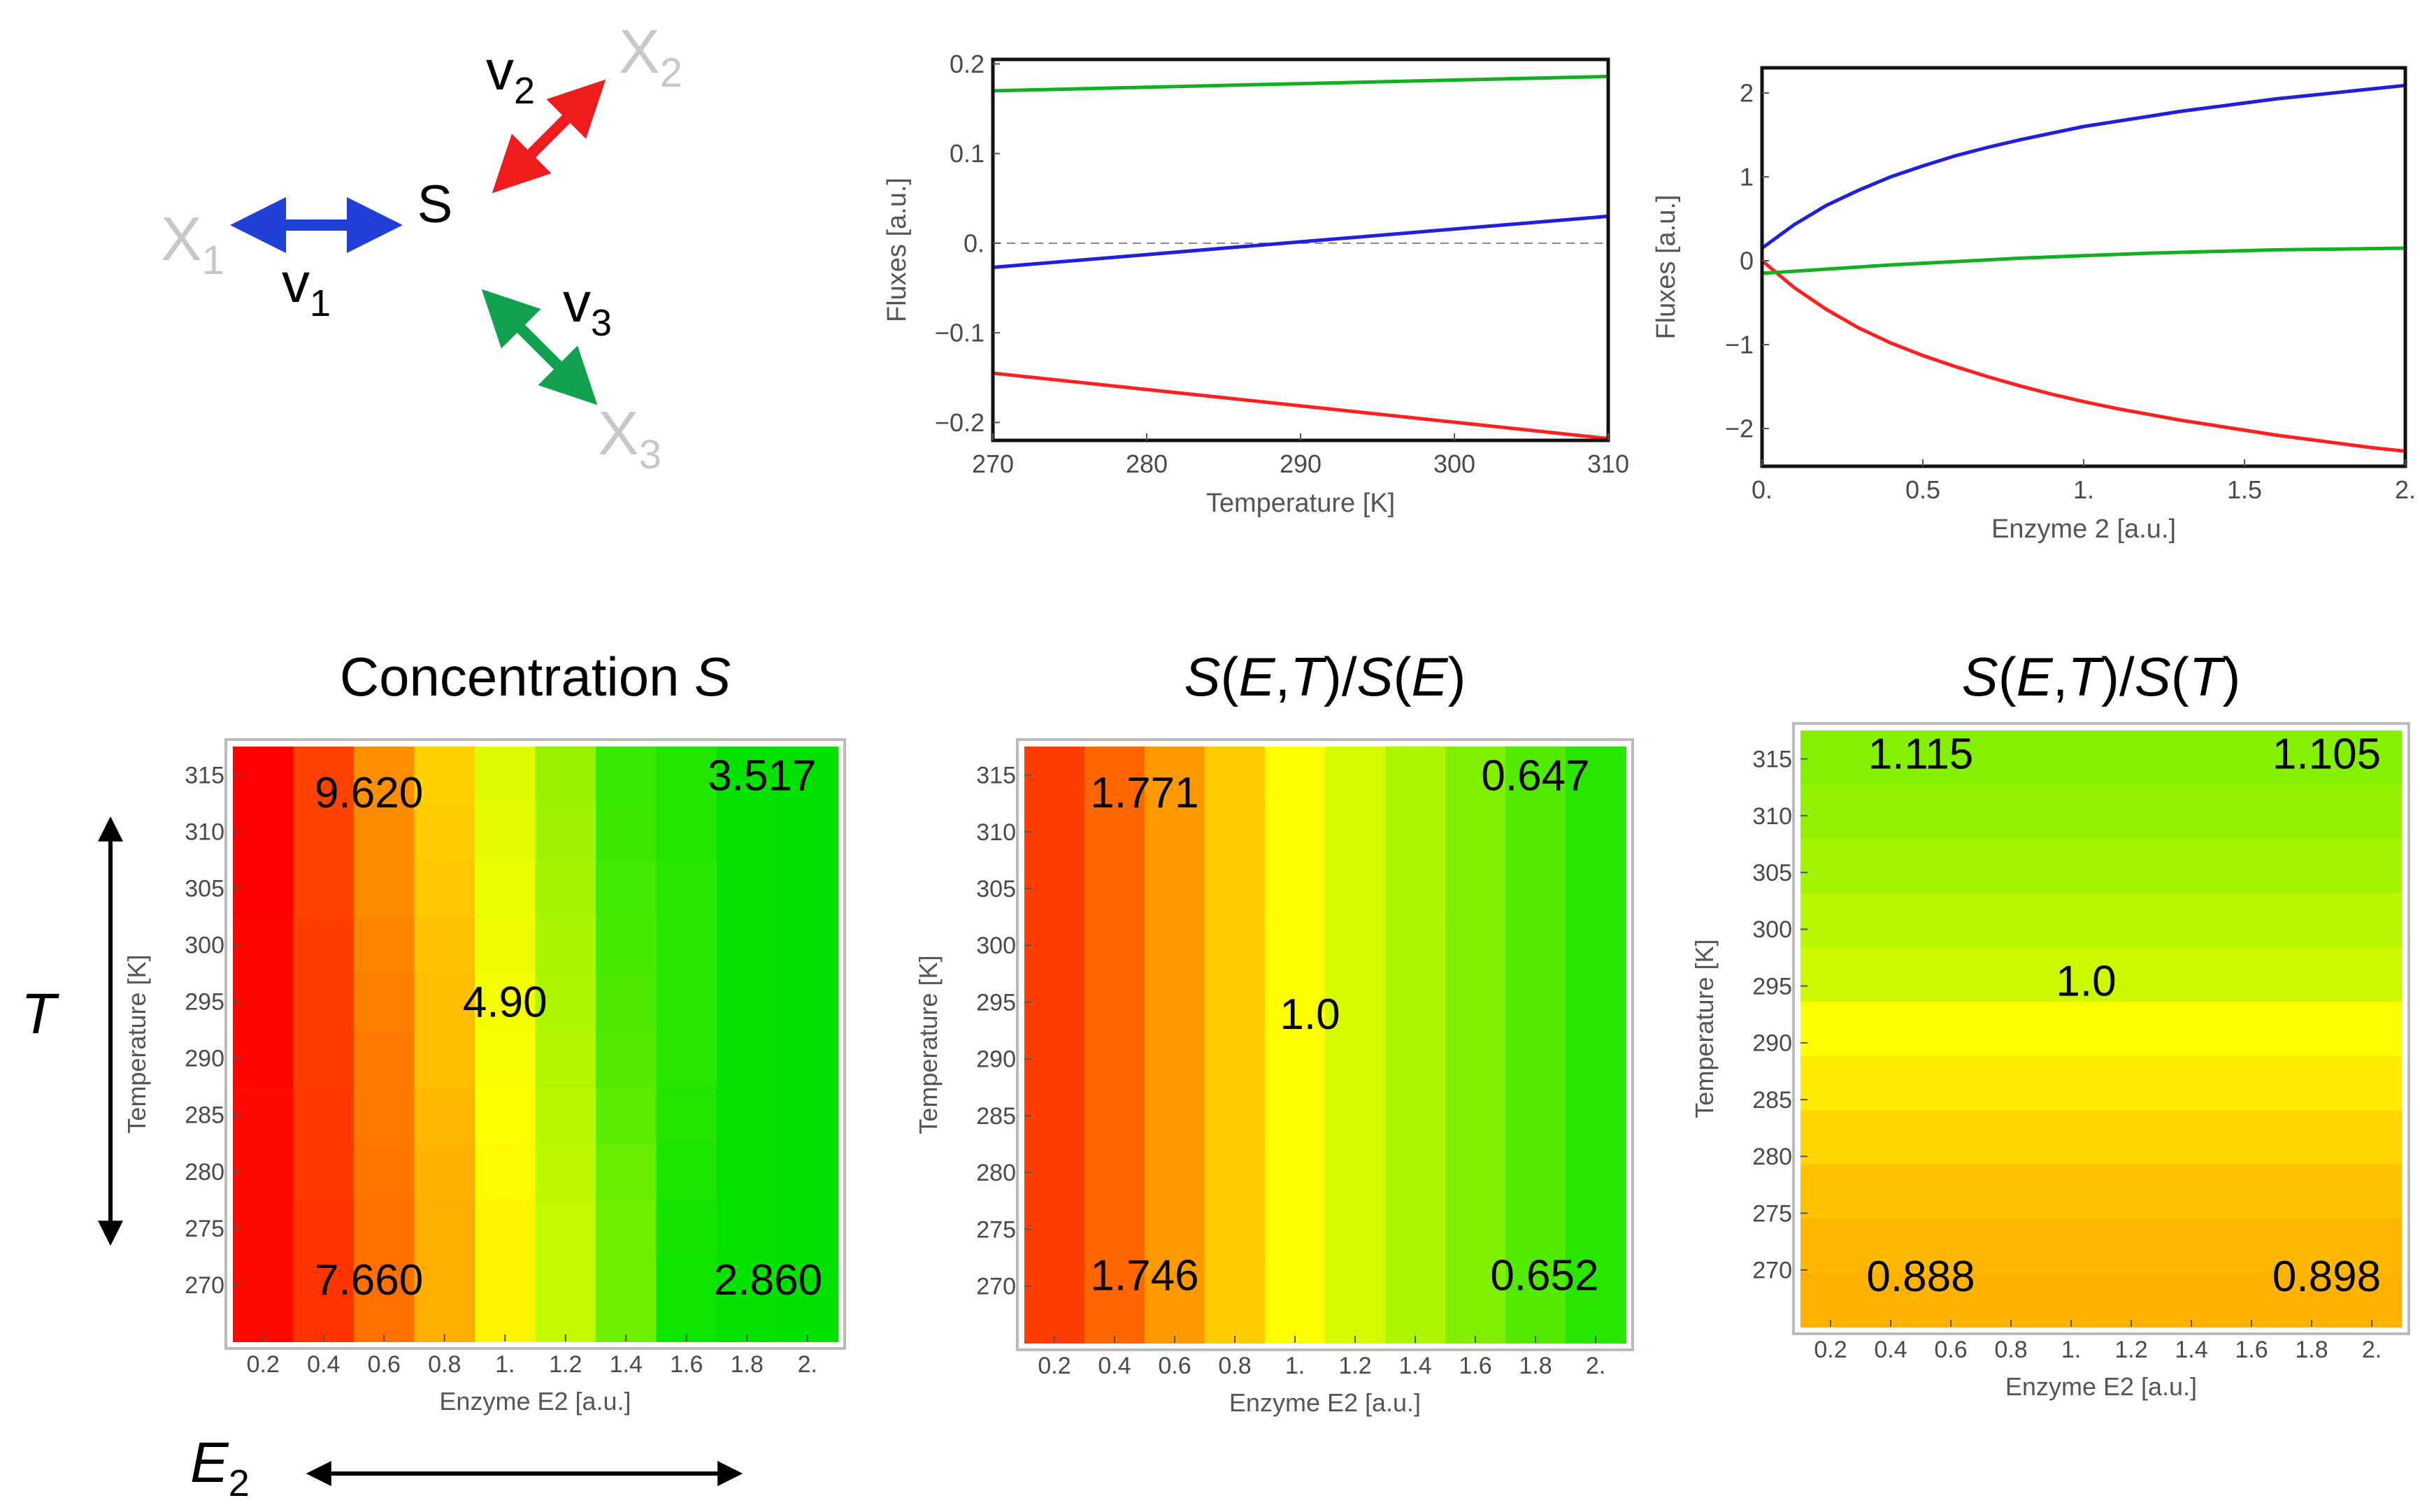 This screenshot has width=2420, height=1512. What do you see at coordinates (2071, 1350) in the screenshot?
I see `c4-xtick-label: 1.` at bounding box center [2071, 1350].